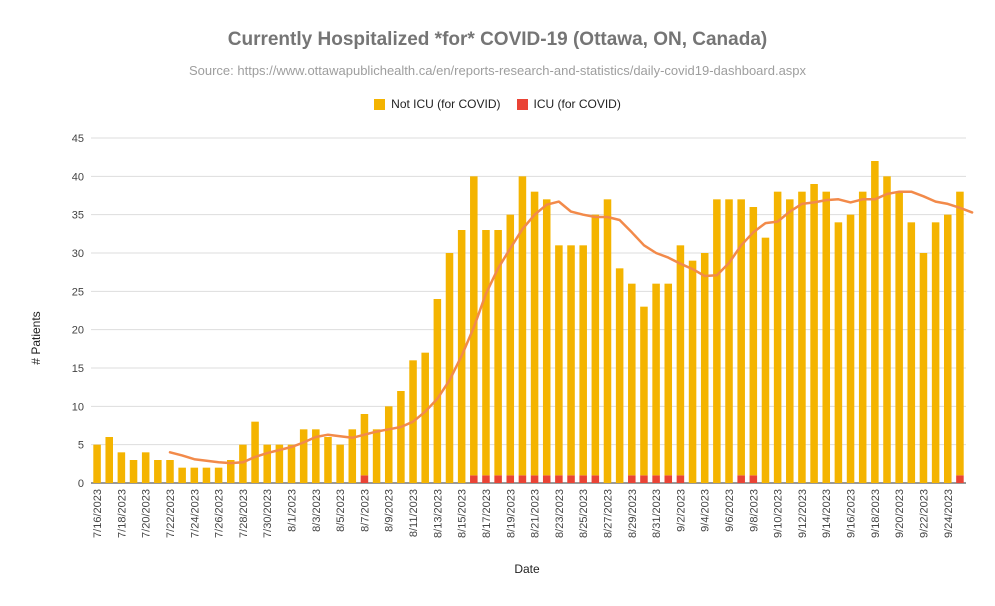 This screenshot has width=995, height=606. I want to click on x-tick-label: 9/8/2023, so click(754, 510).